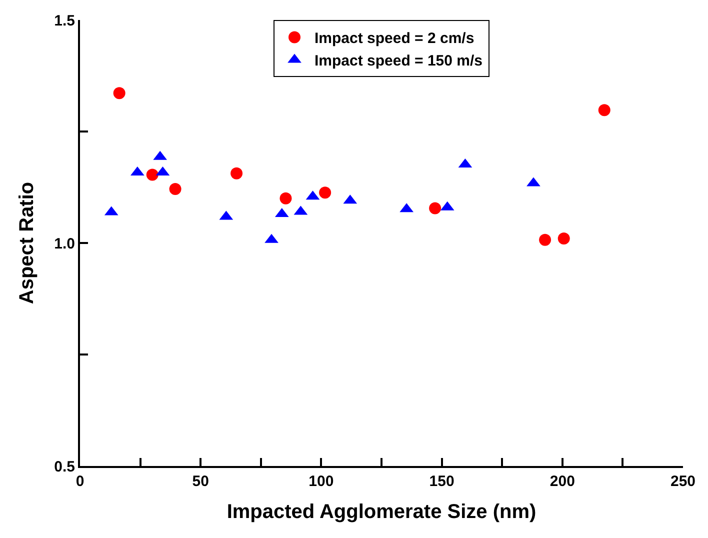  What do you see at coordinates (64, 467) in the screenshot?
I see `y-tick-label: 0.5` at bounding box center [64, 467].